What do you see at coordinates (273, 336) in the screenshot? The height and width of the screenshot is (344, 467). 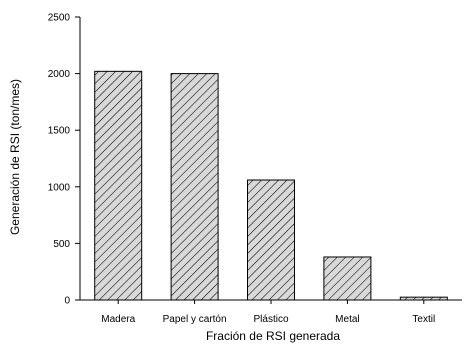 I see `x-axis-title: Fración de RSI generada` at bounding box center [273, 336].